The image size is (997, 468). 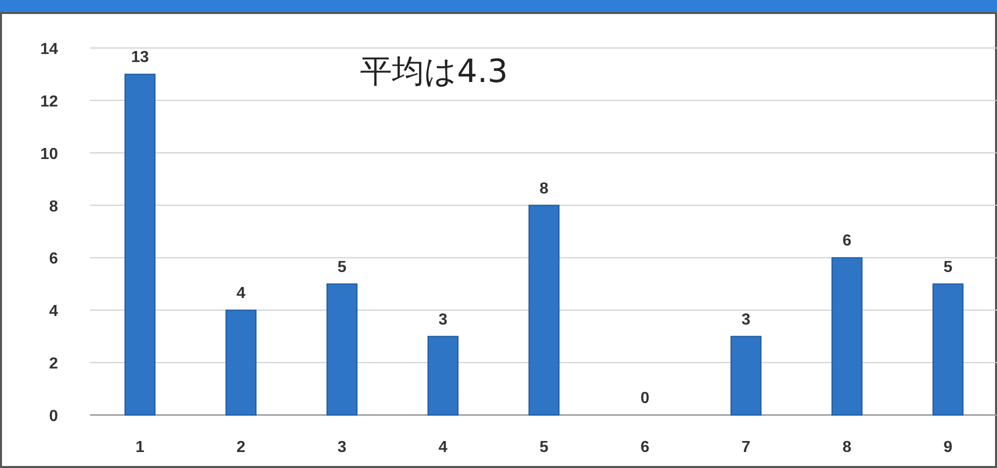 I want to click on y-tick-label: 12, so click(x=49, y=101).